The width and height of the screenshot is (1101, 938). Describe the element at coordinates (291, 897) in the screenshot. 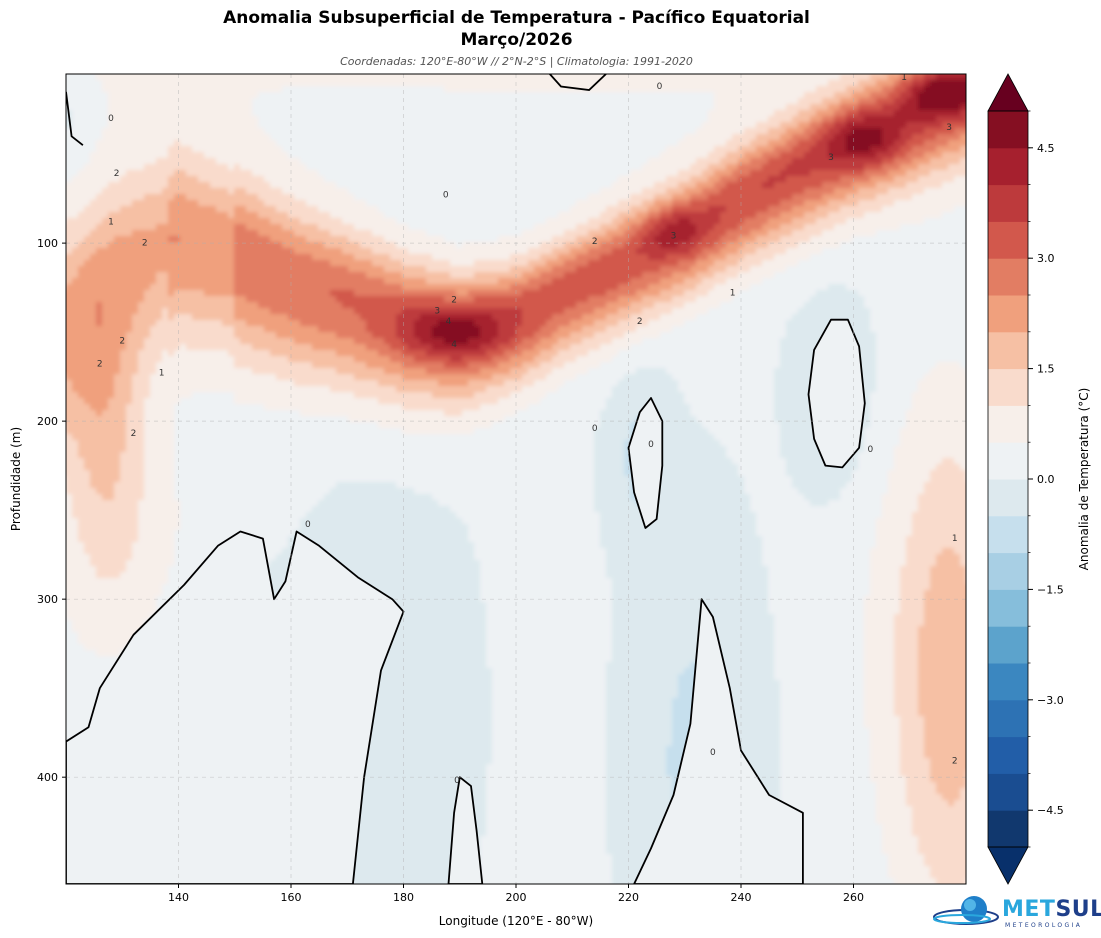

I see `x-tick-label: 160` at that location.